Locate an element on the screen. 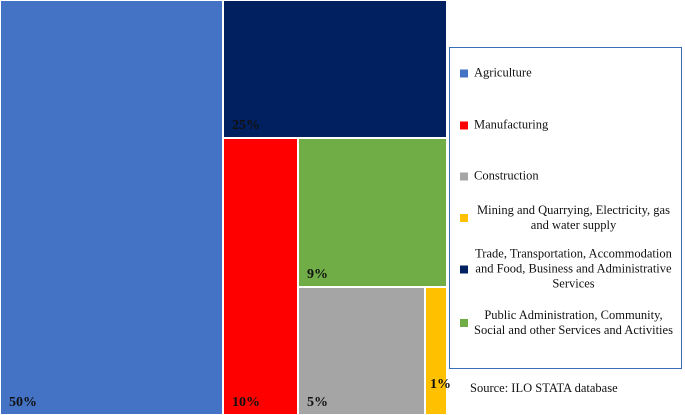 This screenshot has height=415, width=685. legend-item-construction: Construction is located at coordinates (566, 176).